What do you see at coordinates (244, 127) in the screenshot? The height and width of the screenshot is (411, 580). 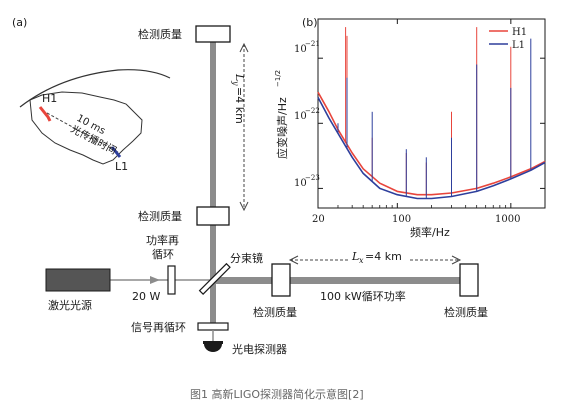 I see `ly-dimension-arrow` at bounding box center [244, 127].